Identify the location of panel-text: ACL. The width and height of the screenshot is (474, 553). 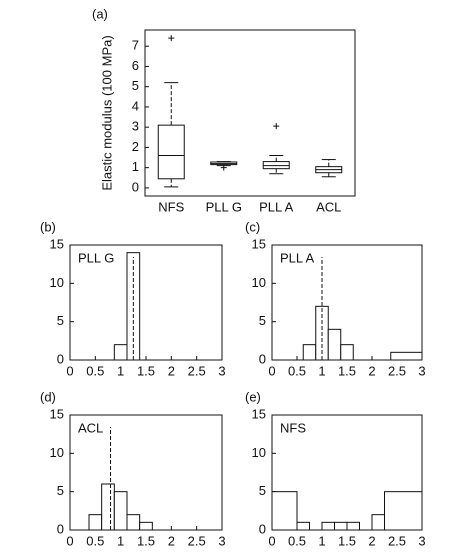
(90, 427).